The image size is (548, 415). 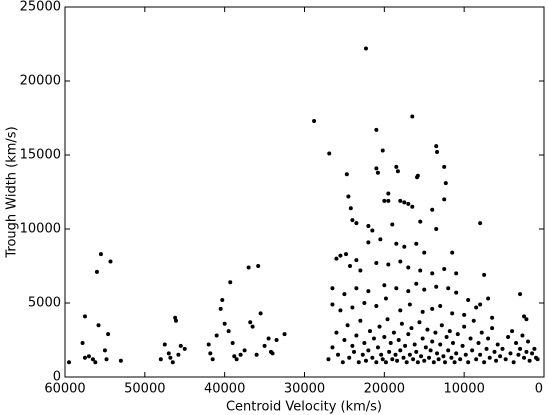 What do you see at coordinates (44, 303) in the screenshot?
I see `y-tick-label: 5000` at bounding box center [44, 303].